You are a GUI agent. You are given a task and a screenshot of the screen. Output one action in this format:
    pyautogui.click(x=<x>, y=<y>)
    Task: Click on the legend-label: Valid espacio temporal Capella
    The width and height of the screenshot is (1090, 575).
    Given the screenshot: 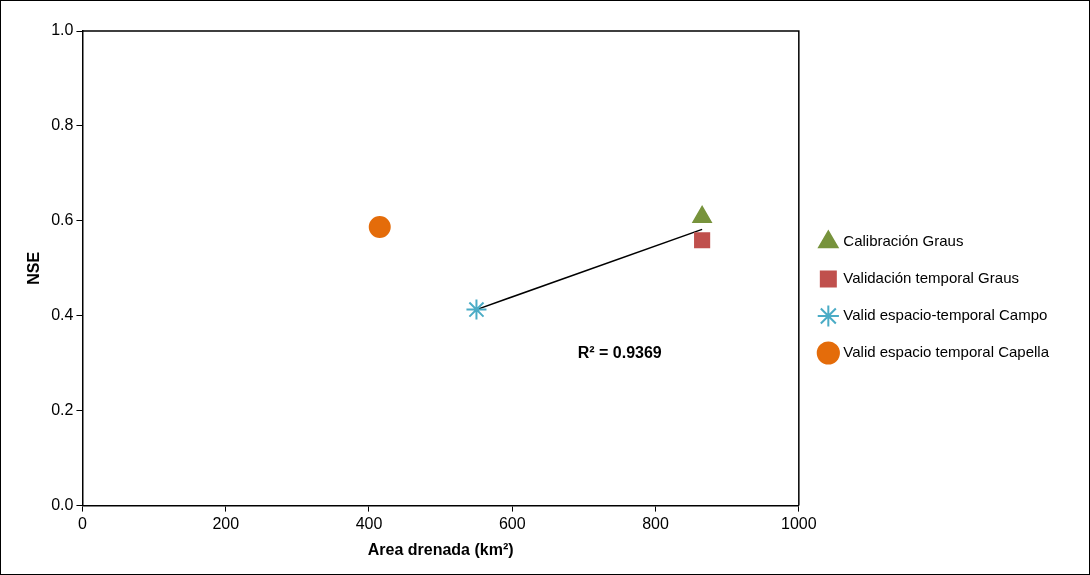 What is the action you would take?
    pyautogui.click(x=946, y=352)
    